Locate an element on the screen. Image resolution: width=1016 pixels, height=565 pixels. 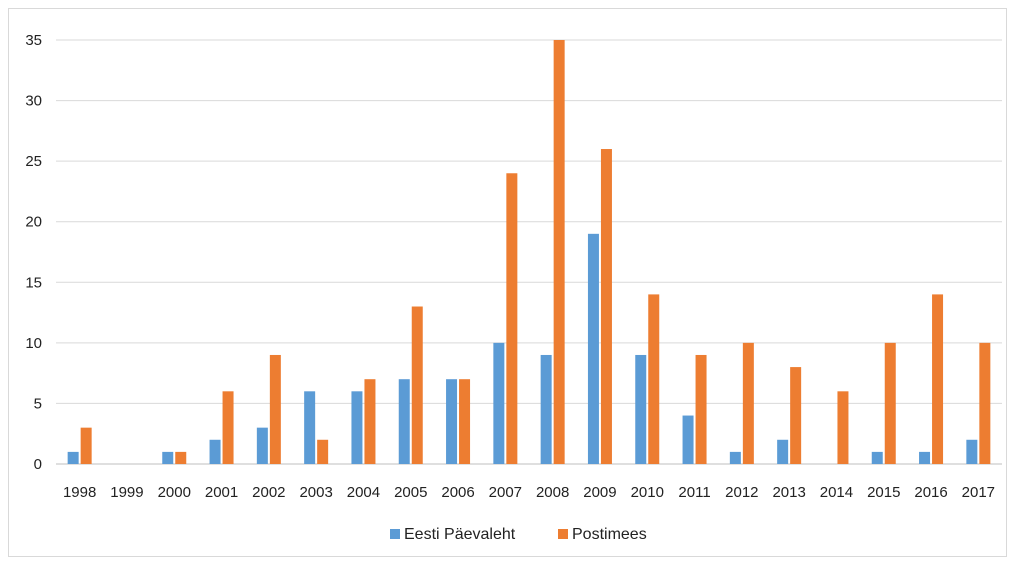
x-tick-label: 1999 is located at coordinates (126, 492).